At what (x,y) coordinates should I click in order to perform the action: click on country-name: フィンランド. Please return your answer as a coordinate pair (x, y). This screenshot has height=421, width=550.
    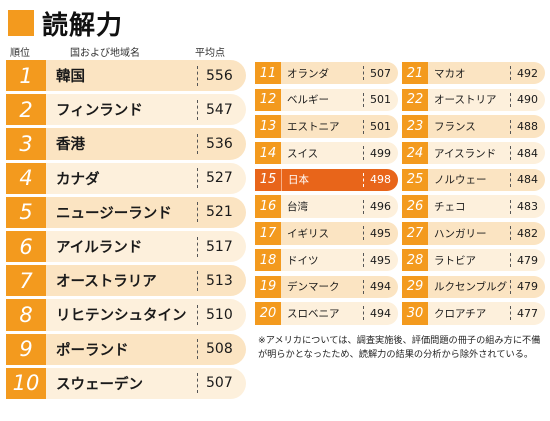
    Looking at the image, I should click on (99, 111).